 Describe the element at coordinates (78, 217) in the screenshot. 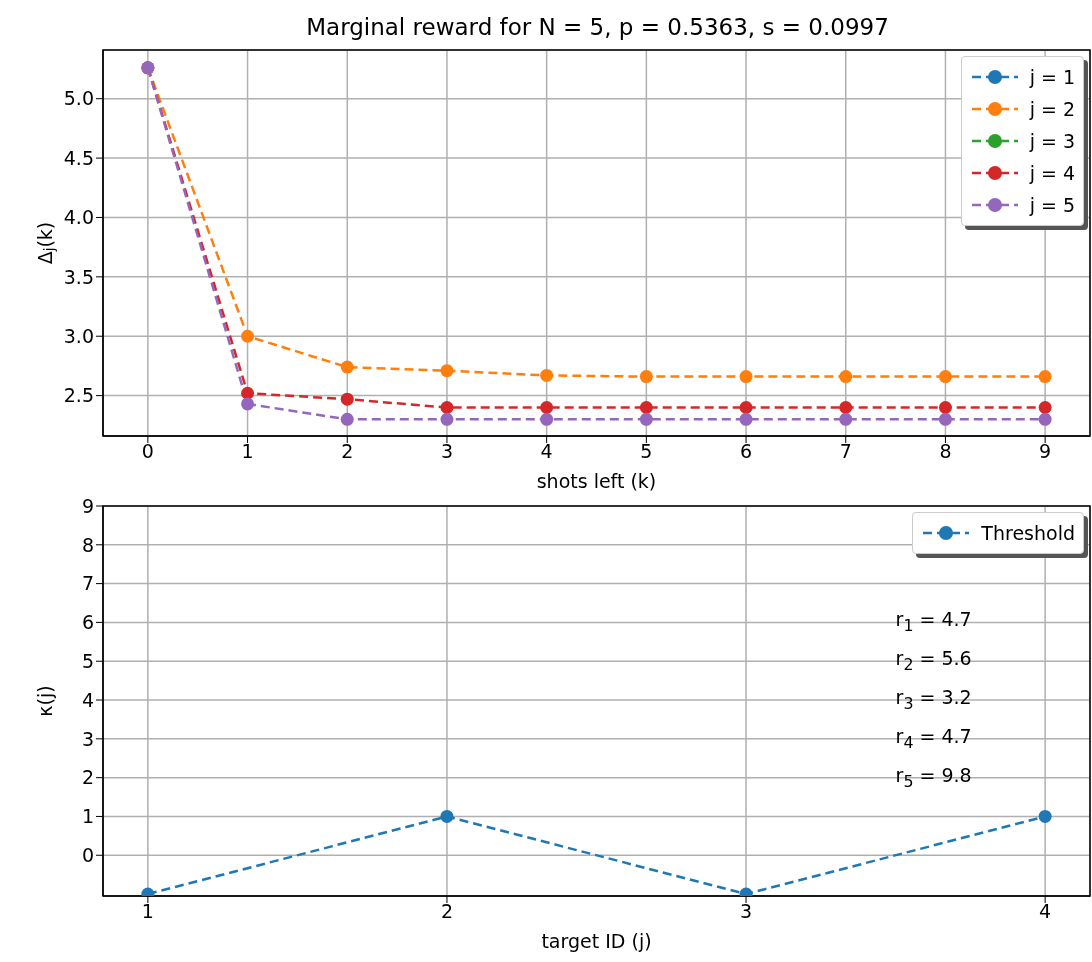

I see `y-tick-label: 4.0` at that location.